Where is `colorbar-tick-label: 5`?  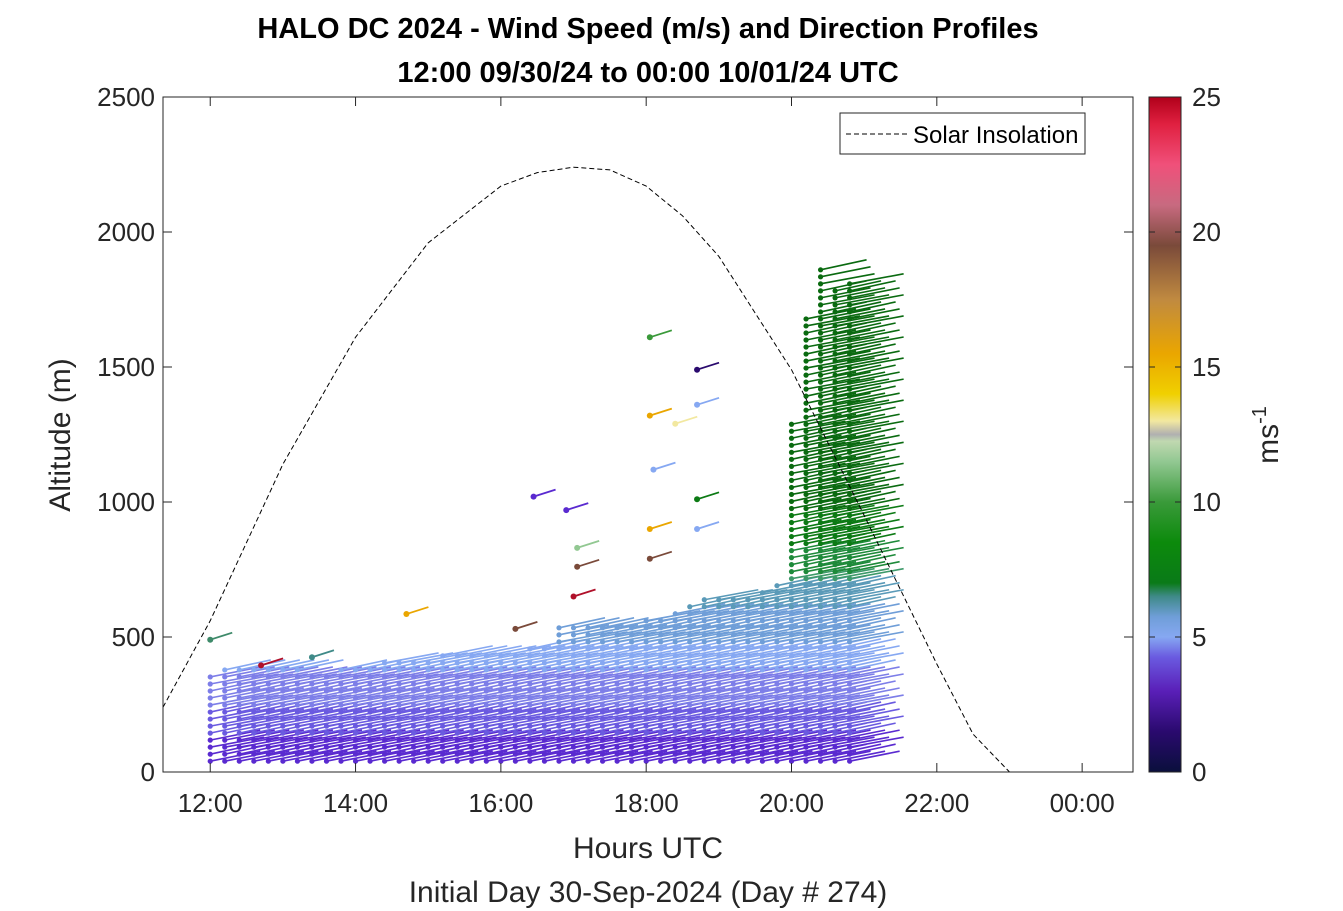 colorbar-tick-label: 5 is located at coordinates (1199, 637).